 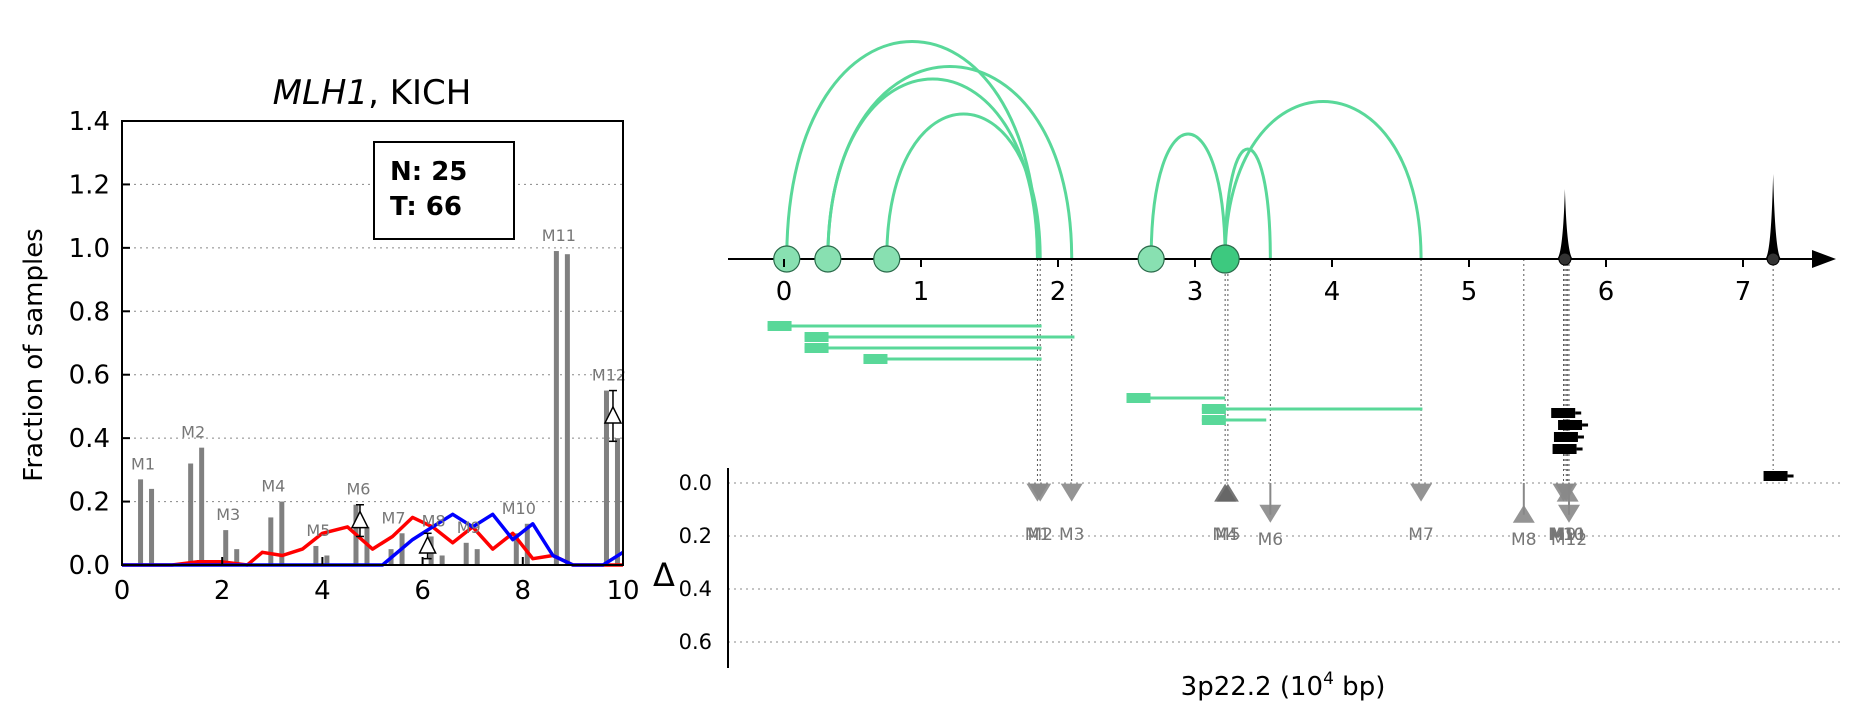 What do you see at coordinates (318, 530) in the screenshot?
I see `bar-label: M5` at bounding box center [318, 530].